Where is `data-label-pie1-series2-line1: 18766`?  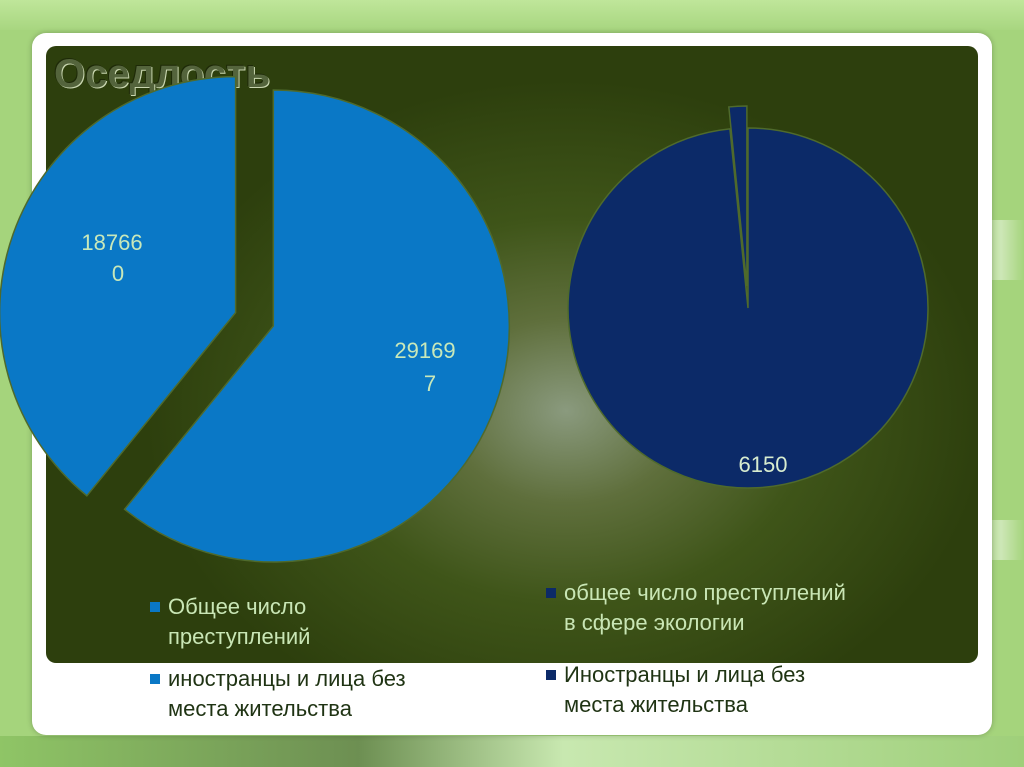 data-label-pie1-series2-line1: 18766 is located at coordinates (111, 242).